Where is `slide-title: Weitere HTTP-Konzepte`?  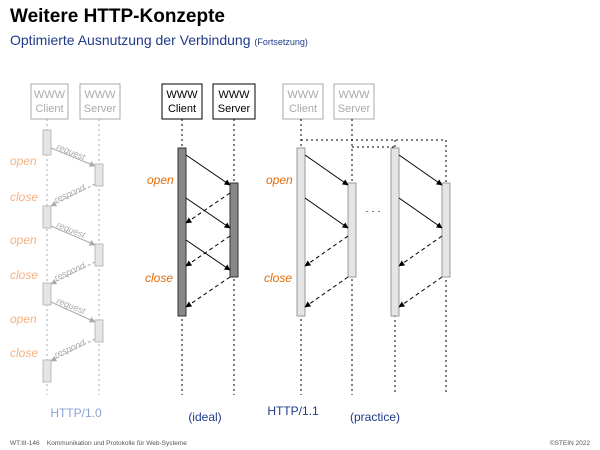
slide-title: Weitere HTTP-Konzepte is located at coordinates (118, 16).